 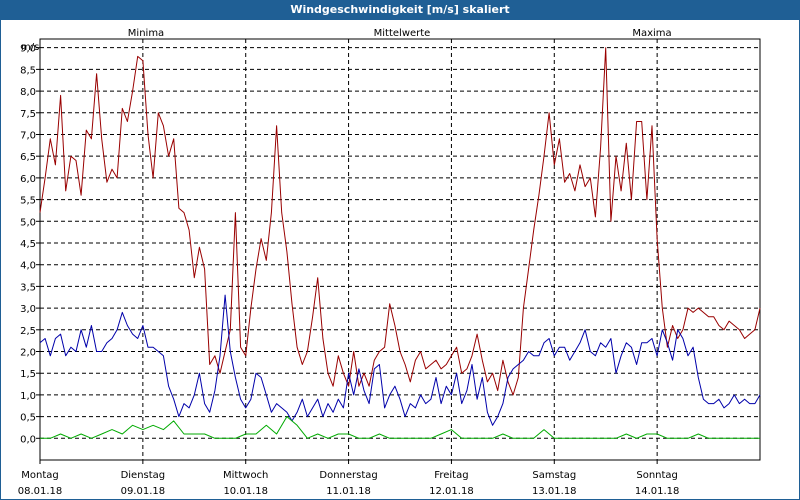 I want to click on x-tick-day: Dienstag, so click(x=143, y=475).